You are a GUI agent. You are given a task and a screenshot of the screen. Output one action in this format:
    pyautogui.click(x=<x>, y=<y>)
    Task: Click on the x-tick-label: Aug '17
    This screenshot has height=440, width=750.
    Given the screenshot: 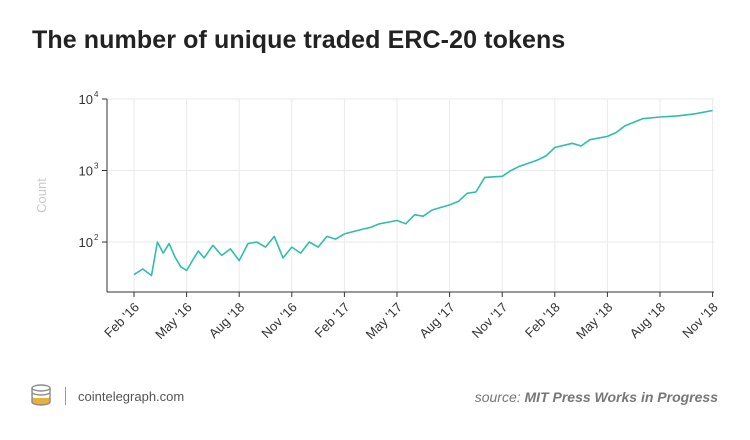 What is the action you would take?
    pyautogui.click(x=436, y=320)
    